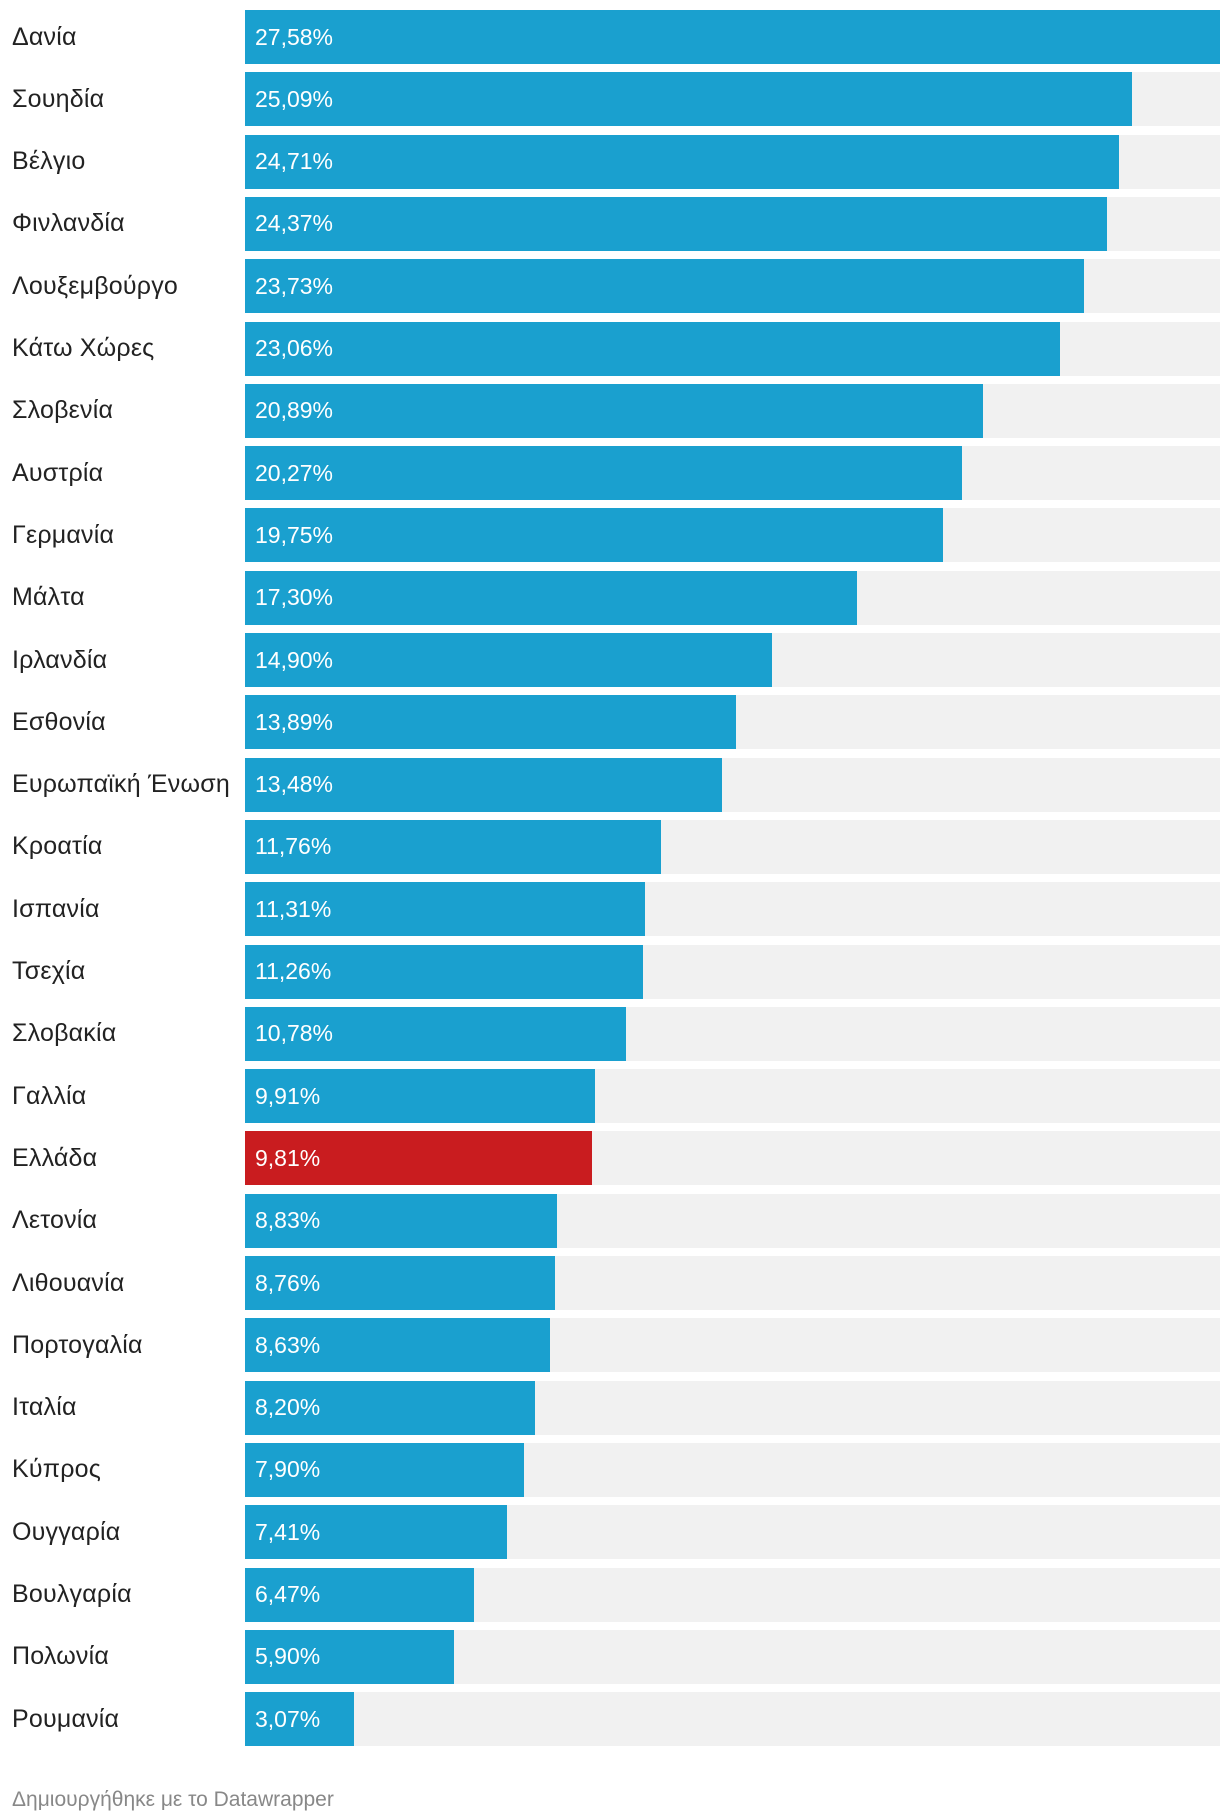 Image resolution: width=1220 pixels, height=1814 pixels. I want to click on value-label: 24,71%, so click(294, 161).